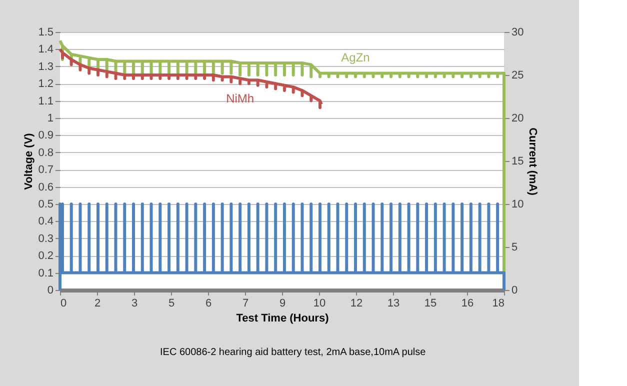 The image size is (627, 386). What do you see at coordinates (518, 32) in the screenshot?
I see `y2-tick-label: 30` at bounding box center [518, 32].